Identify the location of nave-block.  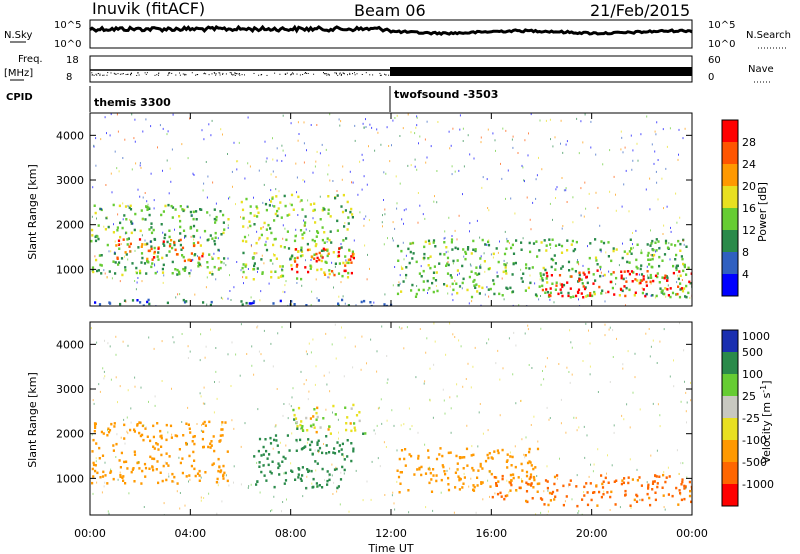
(541, 71).